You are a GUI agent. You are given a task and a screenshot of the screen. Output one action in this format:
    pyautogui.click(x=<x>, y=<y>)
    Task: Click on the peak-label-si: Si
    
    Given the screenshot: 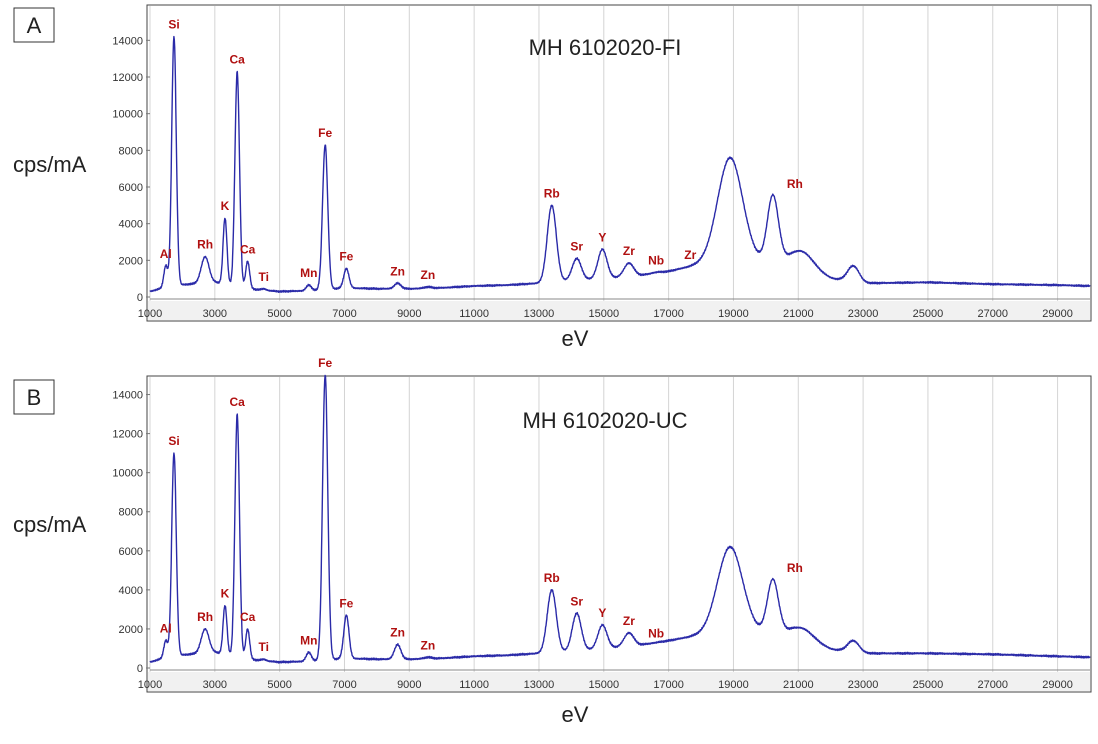 What is the action you would take?
    pyautogui.click(x=173, y=441)
    